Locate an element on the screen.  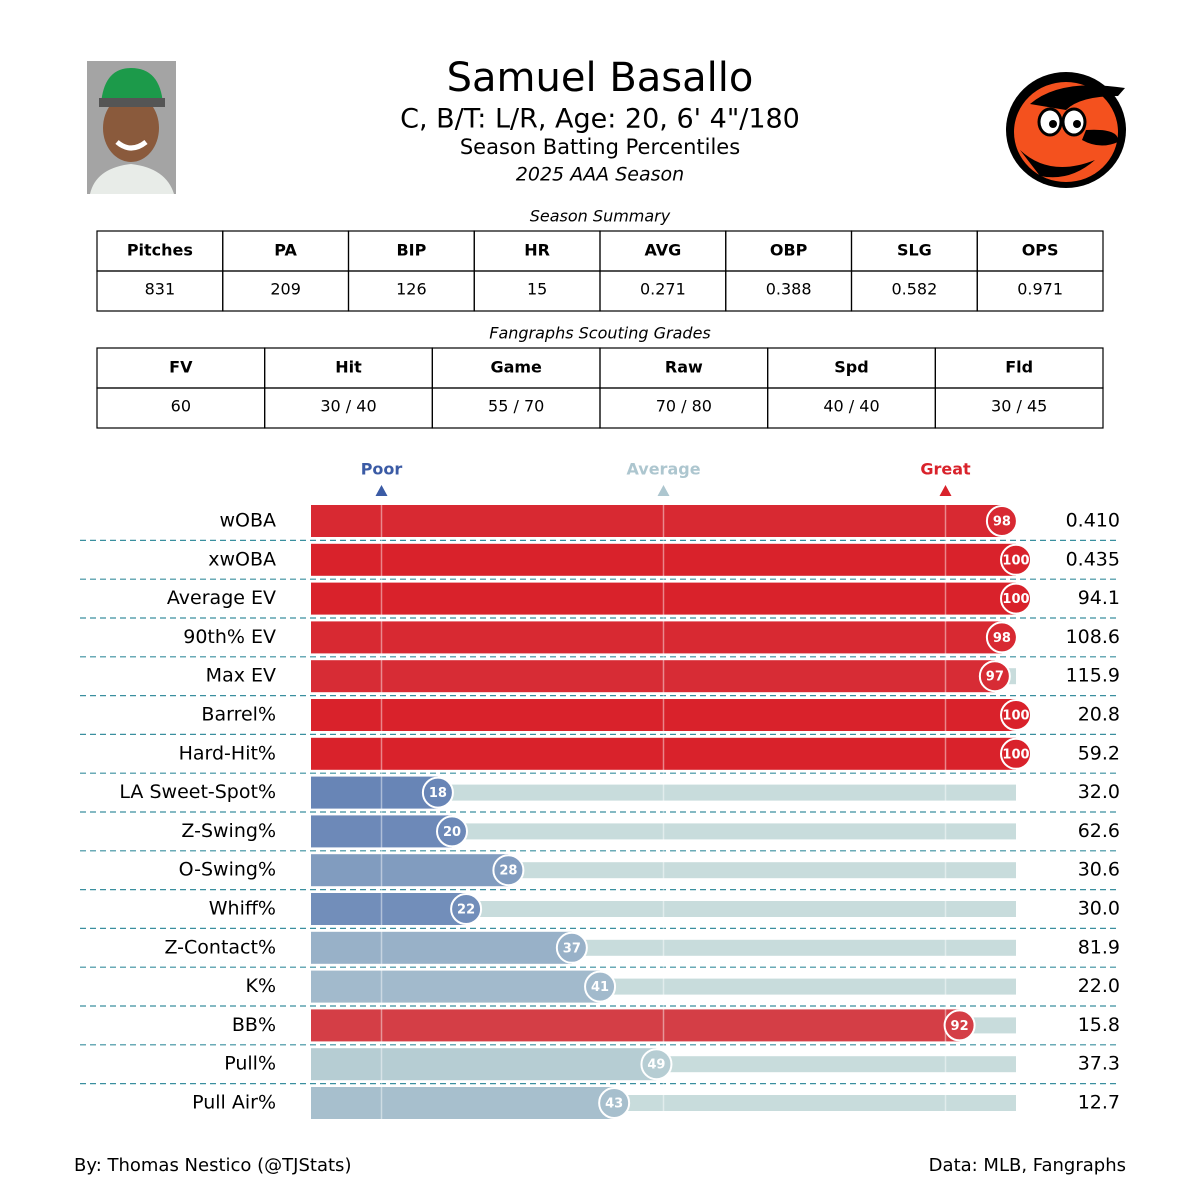
percentile-label: 22 is located at coordinates (466, 910).